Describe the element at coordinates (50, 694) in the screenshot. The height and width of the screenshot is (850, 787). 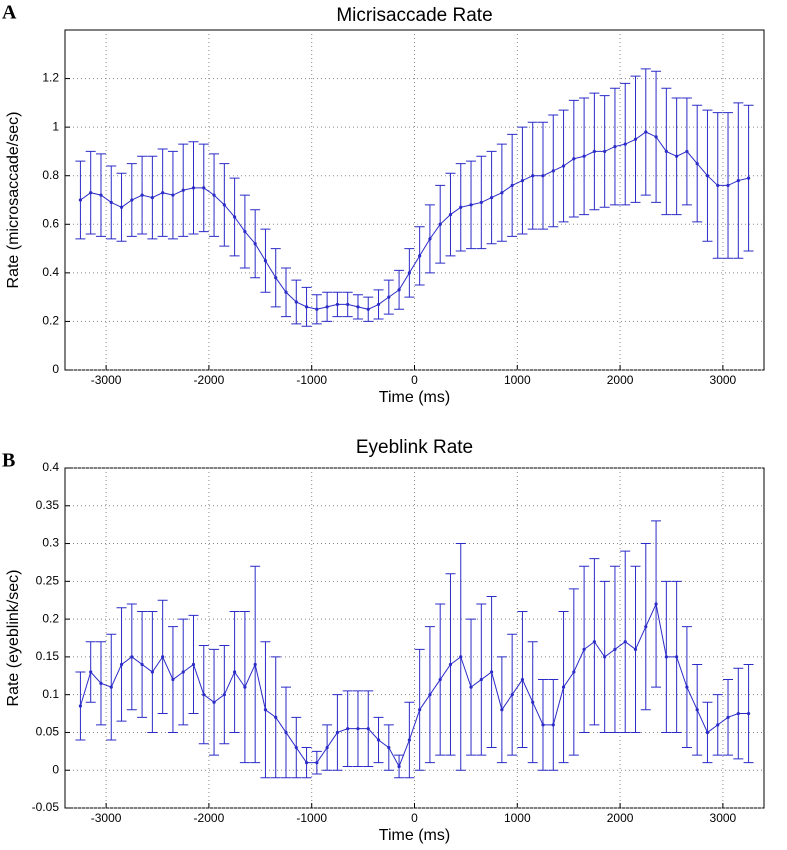
I see `y-tick-label: 0.1` at that location.